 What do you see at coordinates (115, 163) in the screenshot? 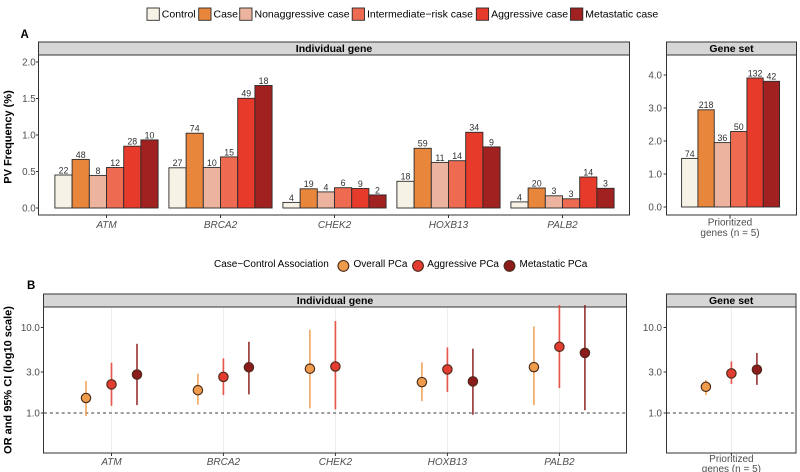
I see `svg-text: 12` at bounding box center [115, 163].